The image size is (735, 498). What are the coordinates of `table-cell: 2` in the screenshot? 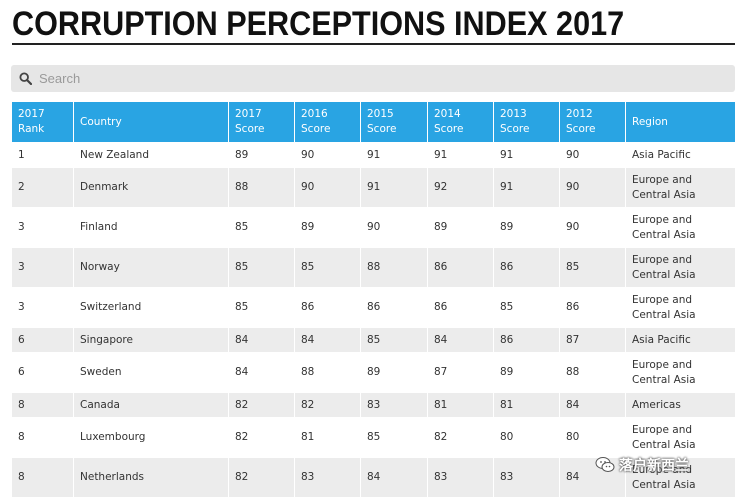 It's located at (42, 188).